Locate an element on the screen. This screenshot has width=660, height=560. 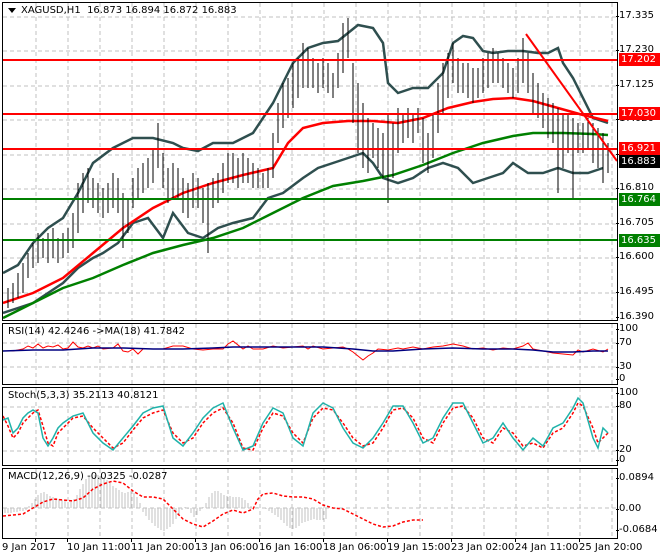
macd-chart-svg is located at coordinates (310, 503).